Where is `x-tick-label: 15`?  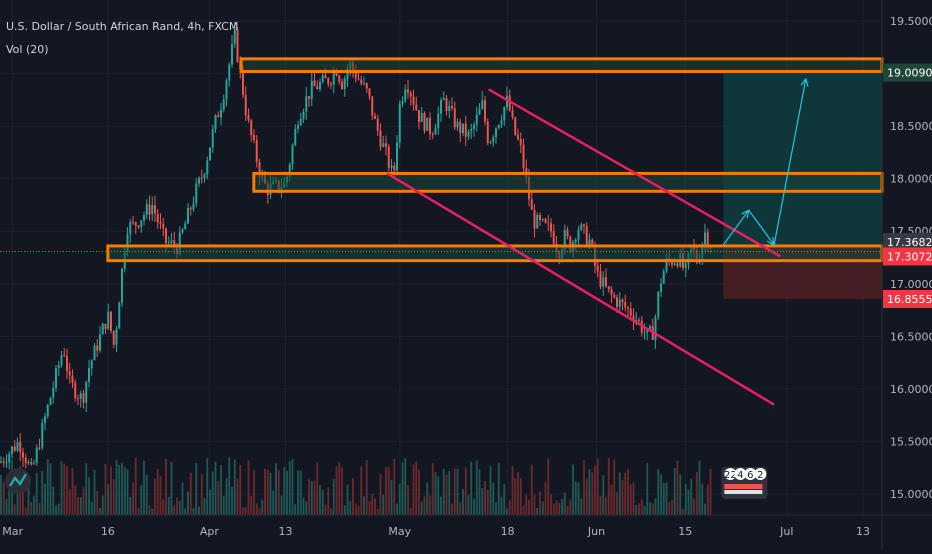
x-tick-label: 15 is located at coordinates (685, 531).